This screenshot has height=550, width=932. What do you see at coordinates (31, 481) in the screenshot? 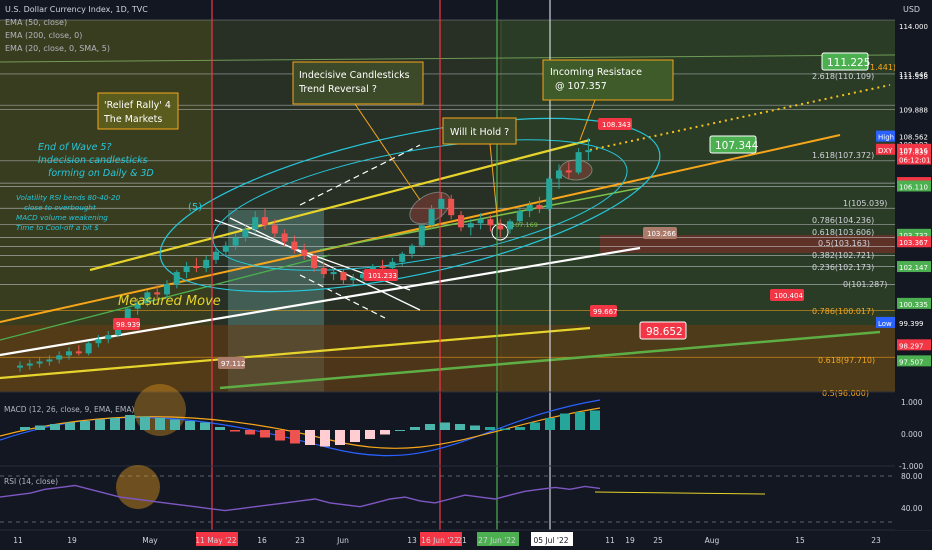
I see `rsi-title: RSI (14, close)` at bounding box center [31, 481].